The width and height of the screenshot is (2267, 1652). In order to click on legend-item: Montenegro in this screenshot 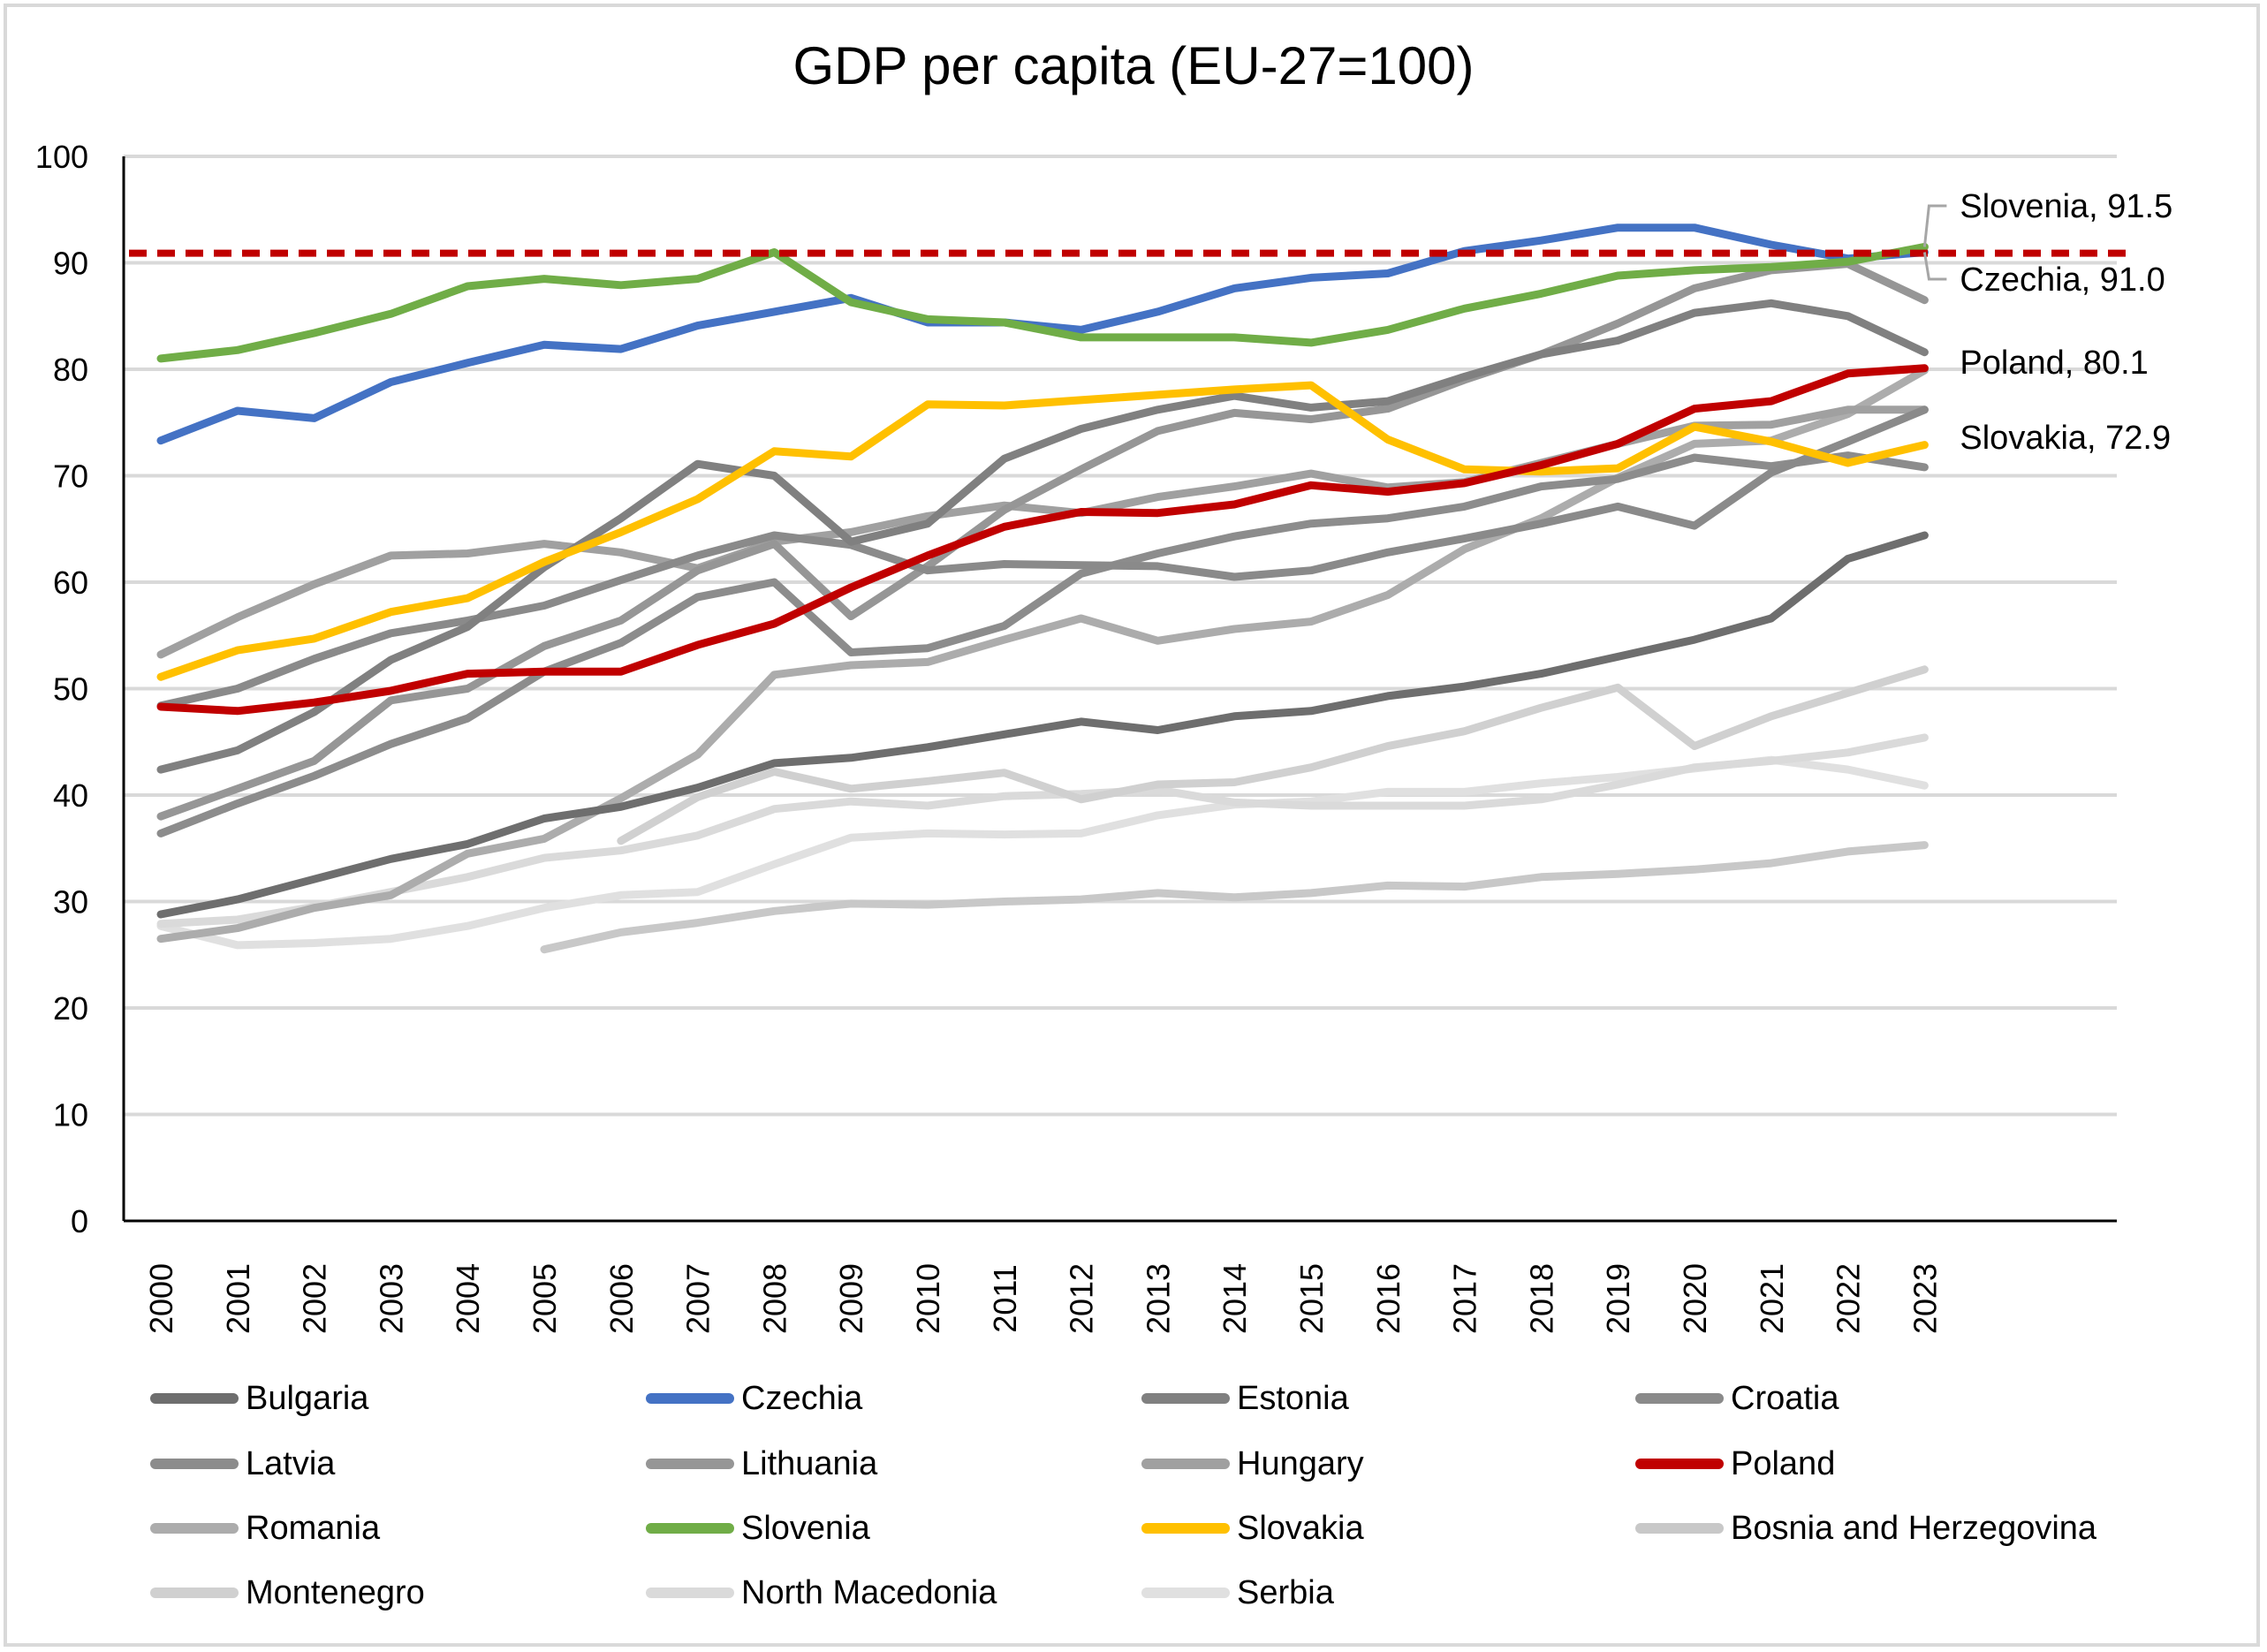, I will do `click(287, 1593)`.